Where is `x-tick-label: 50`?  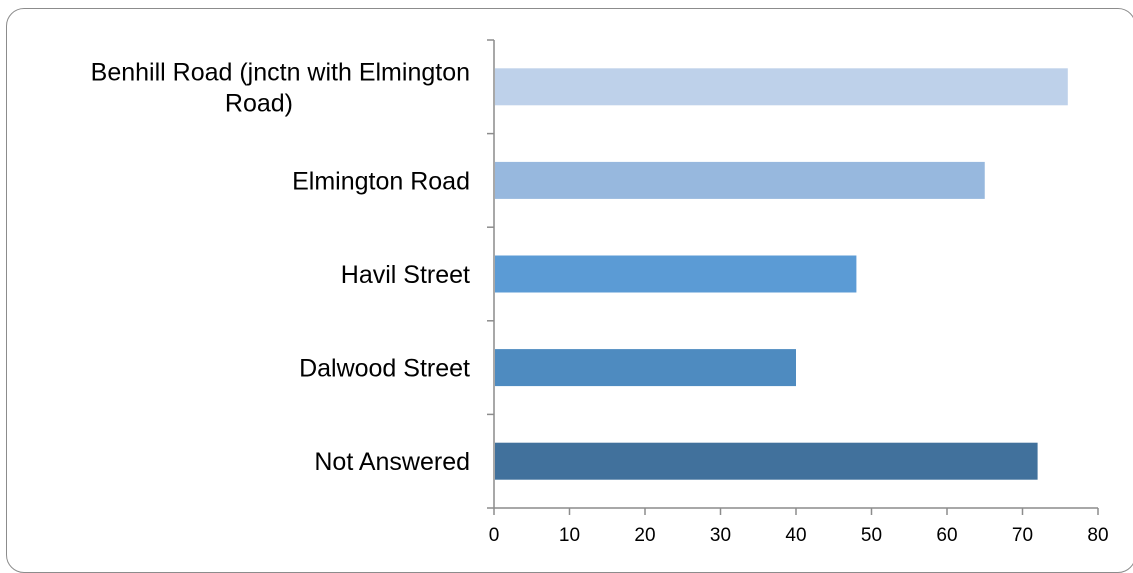
x-tick-label: 50 is located at coordinates (871, 535).